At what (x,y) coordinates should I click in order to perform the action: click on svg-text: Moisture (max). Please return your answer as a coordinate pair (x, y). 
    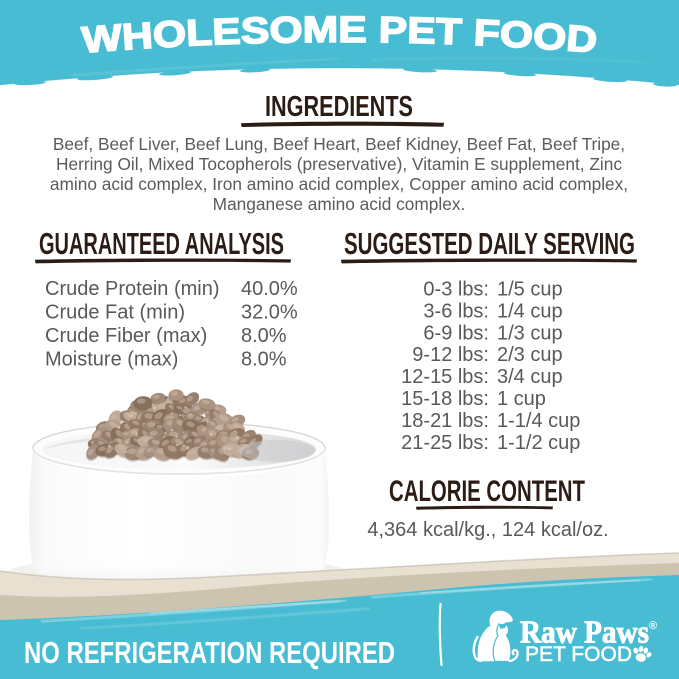
    Looking at the image, I should click on (111, 360).